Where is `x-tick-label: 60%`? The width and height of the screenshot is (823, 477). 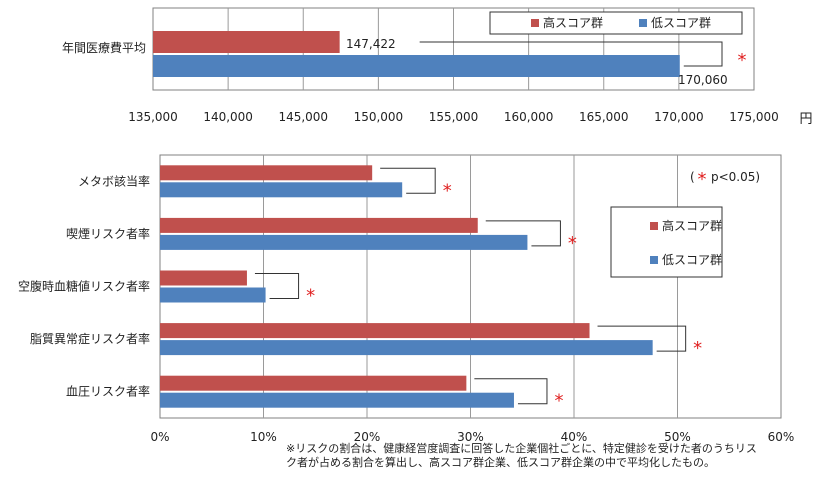
x-tick-label: 60% is located at coordinates (781, 437).